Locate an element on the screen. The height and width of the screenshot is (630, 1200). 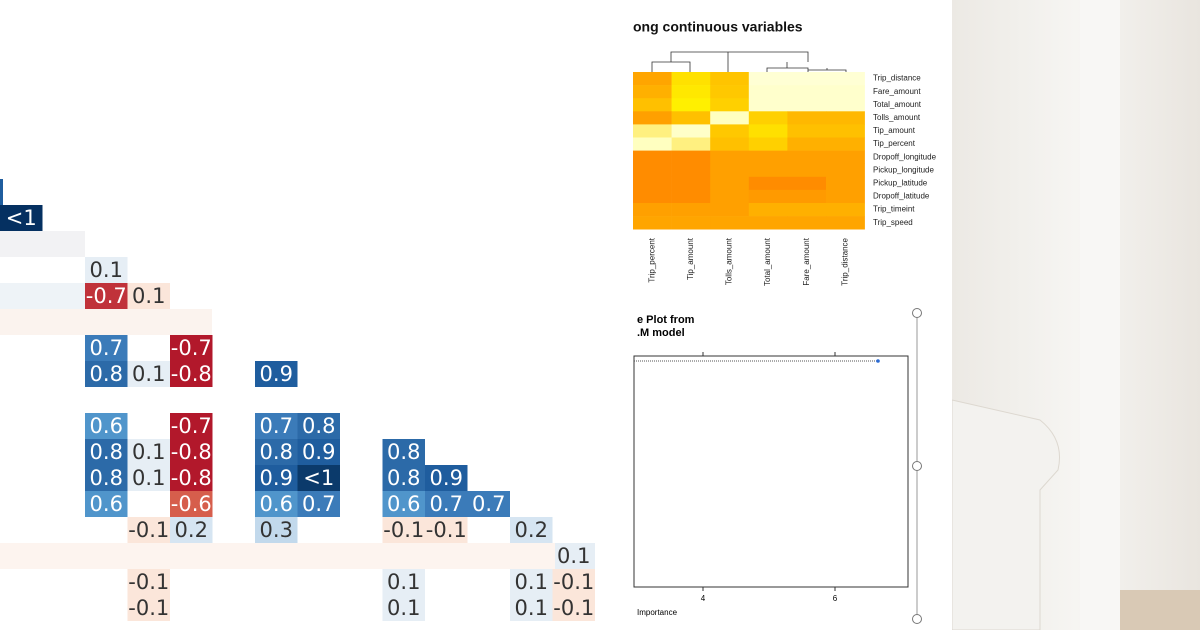
cell-label: 0.2 is located at coordinates (531, 530).